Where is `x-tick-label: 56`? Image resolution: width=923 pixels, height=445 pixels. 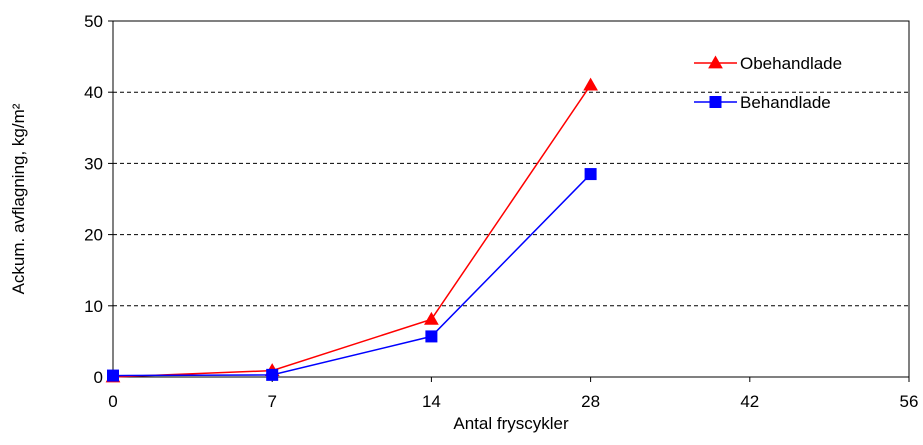
x-tick-label: 56 is located at coordinates (909, 401).